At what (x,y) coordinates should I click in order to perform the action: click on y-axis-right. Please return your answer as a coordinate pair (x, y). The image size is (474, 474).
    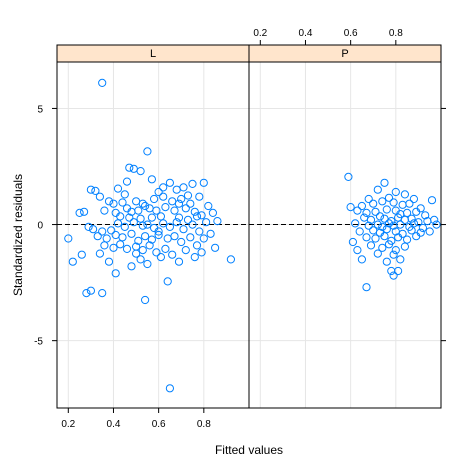
    Looking at the image, I should click on (443, 224).